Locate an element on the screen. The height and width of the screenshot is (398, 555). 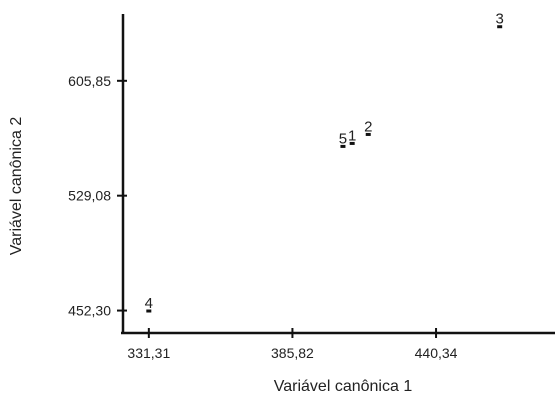
data-point-label: 5 is located at coordinates (343, 138).